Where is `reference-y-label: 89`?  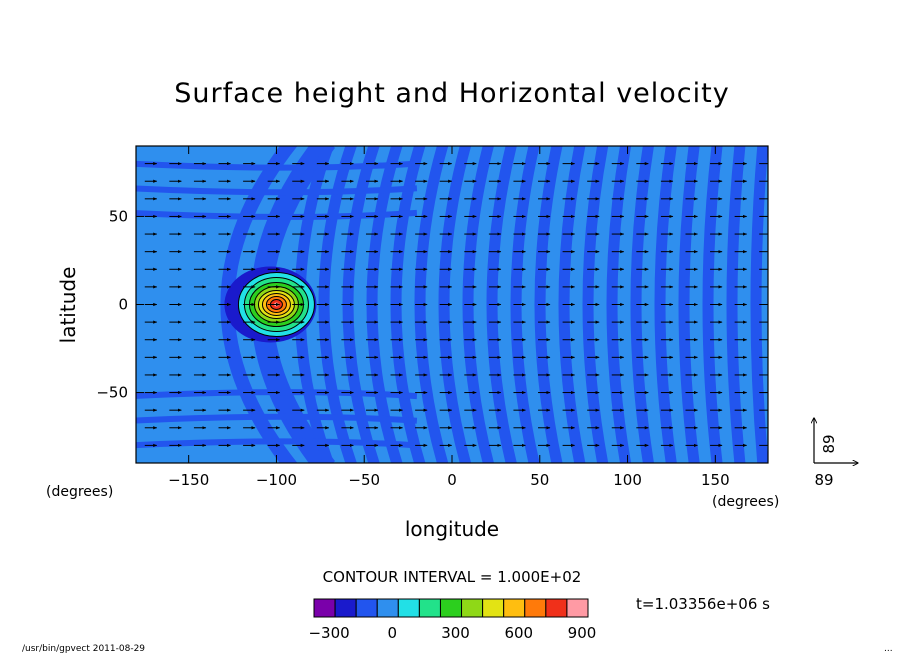 reference-y-label: 89 is located at coordinates (829, 443).